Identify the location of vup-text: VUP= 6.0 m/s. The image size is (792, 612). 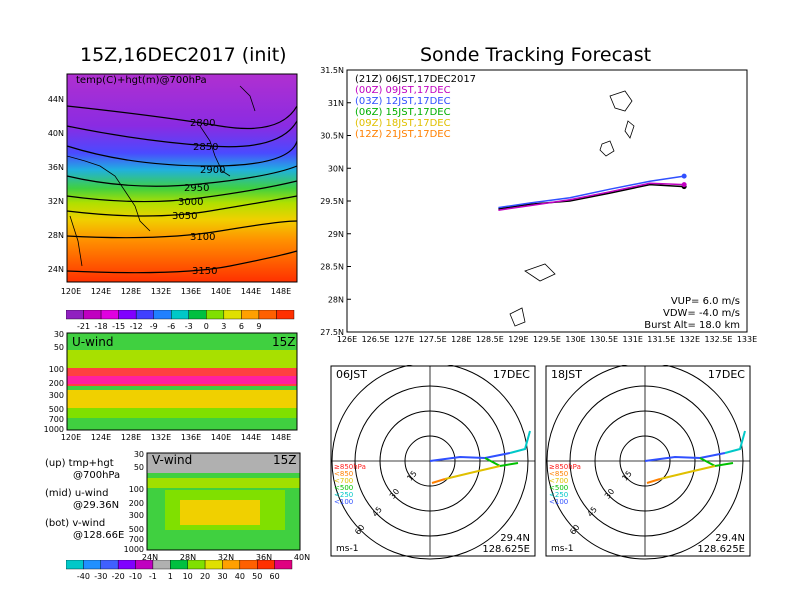
(705, 301).